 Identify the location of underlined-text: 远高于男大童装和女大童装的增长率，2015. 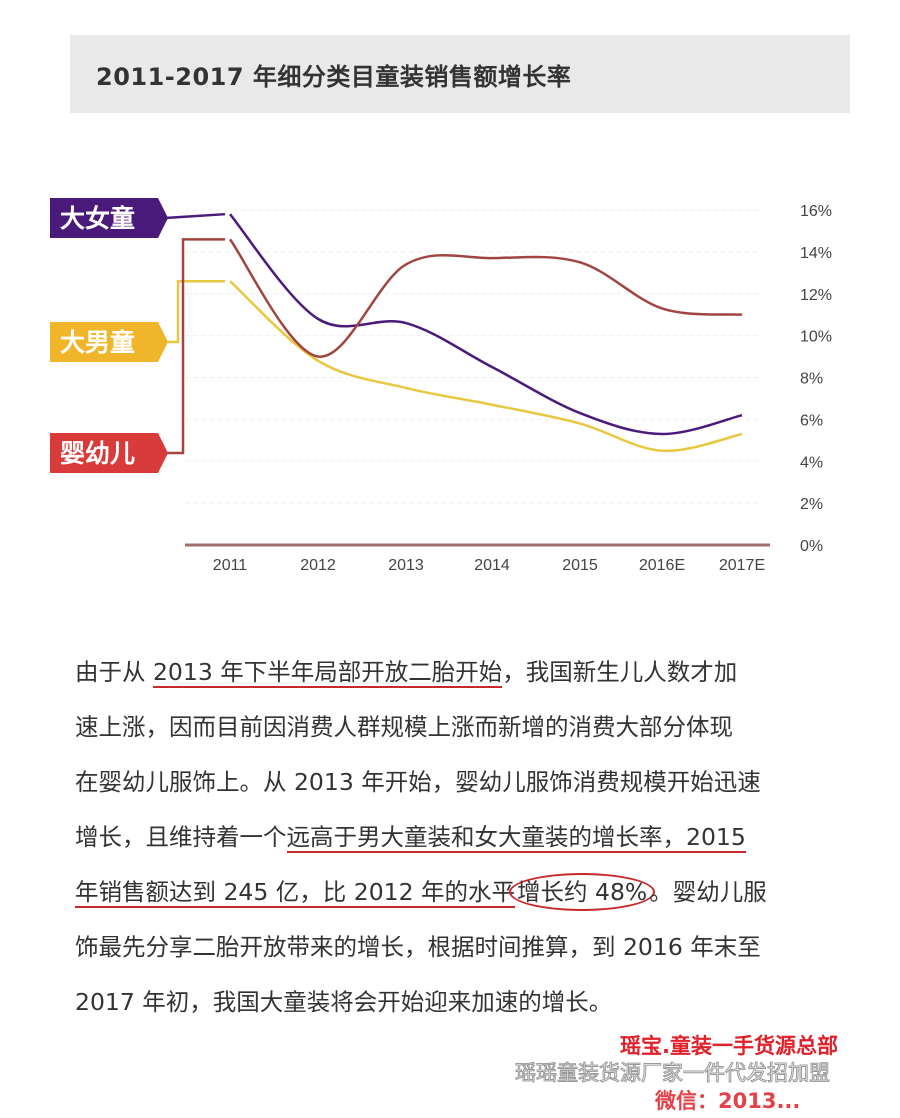
(516, 838).